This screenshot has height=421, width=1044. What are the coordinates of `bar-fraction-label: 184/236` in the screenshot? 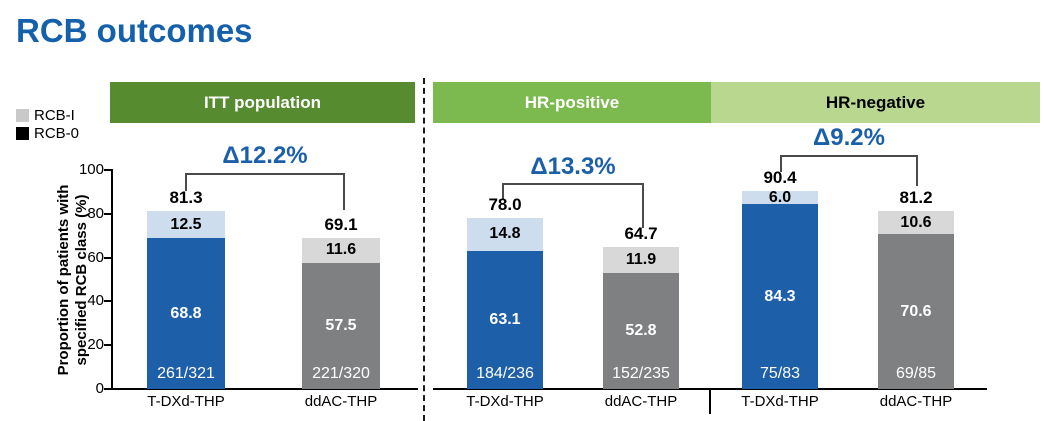 It's located at (505, 373).